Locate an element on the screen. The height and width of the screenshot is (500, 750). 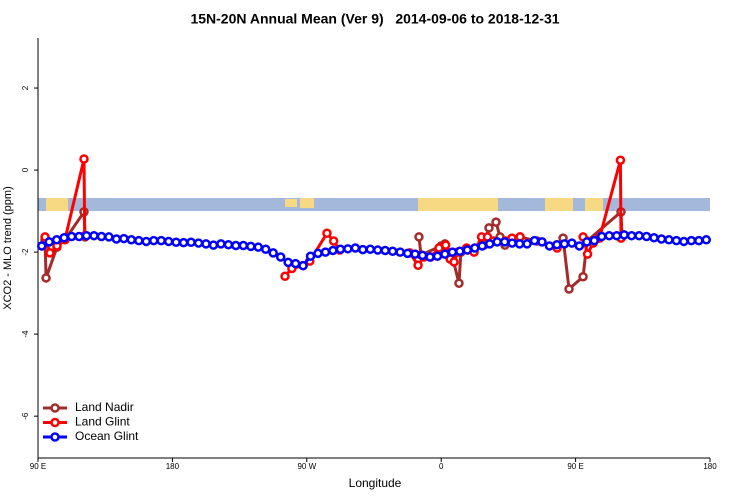
x-axis-label: Longitude is located at coordinates (375, 483).